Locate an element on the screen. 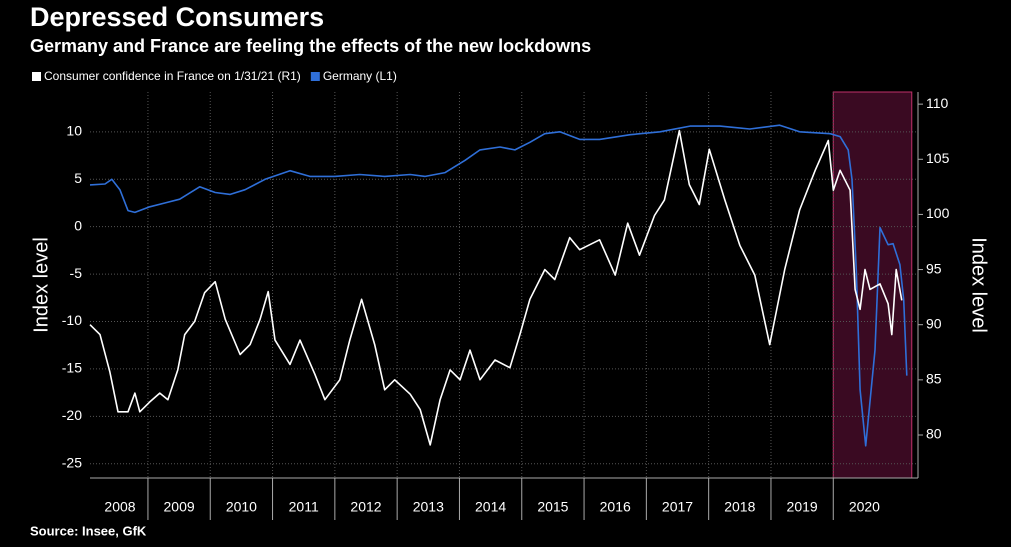 Image resolution: width=1011 pixels, height=547 pixels. x-tick-label: 2020 is located at coordinates (864, 507).